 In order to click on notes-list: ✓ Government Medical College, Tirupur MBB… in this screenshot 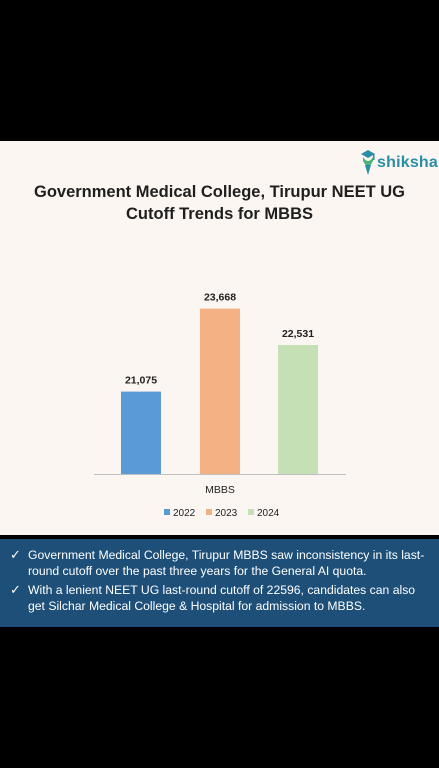, I will do `click(219, 576)`.